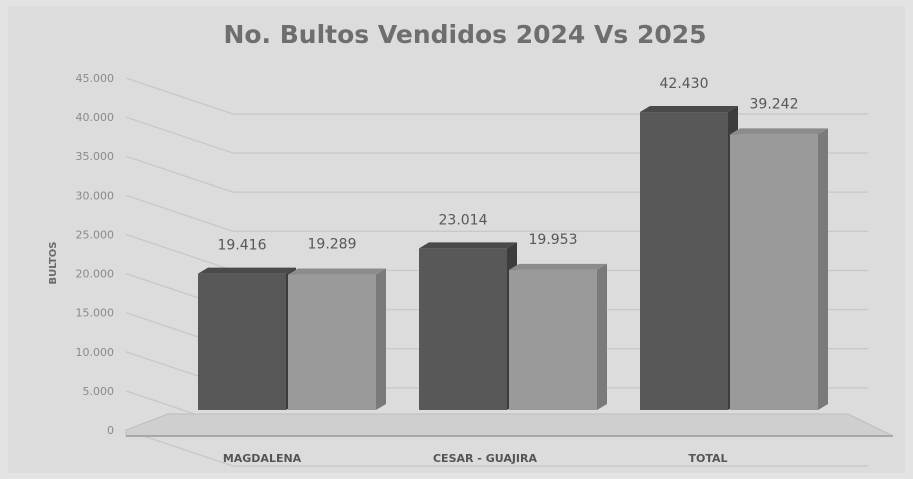  Describe the element at coordinates (53, 263) in the screenshot. I see `y-axis-label: BULTOS` at that location.